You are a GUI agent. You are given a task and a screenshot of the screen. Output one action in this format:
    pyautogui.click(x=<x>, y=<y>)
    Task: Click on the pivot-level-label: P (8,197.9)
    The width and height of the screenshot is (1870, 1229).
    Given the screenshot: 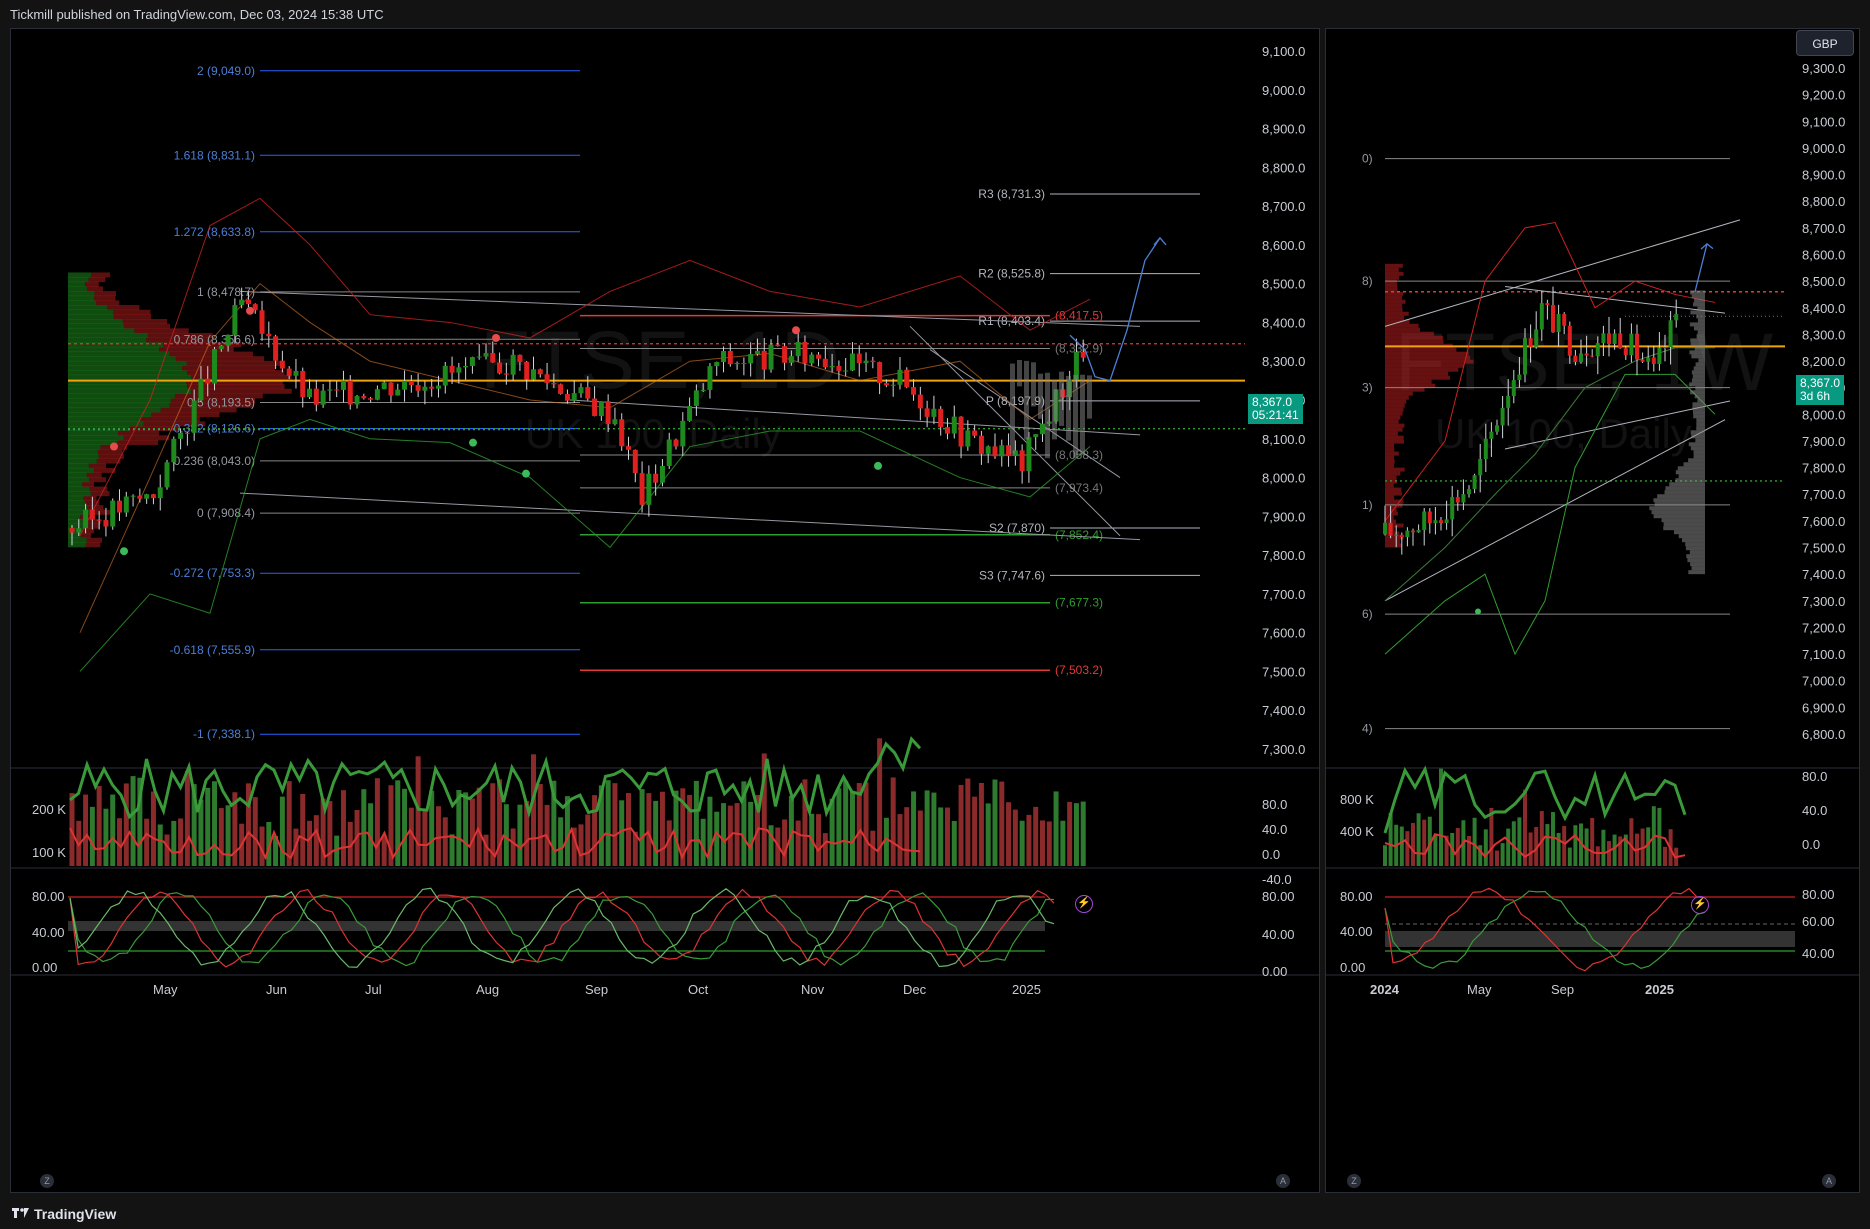 What is the action you would take?
    pyautogui.click(x=1015, y=401)
    